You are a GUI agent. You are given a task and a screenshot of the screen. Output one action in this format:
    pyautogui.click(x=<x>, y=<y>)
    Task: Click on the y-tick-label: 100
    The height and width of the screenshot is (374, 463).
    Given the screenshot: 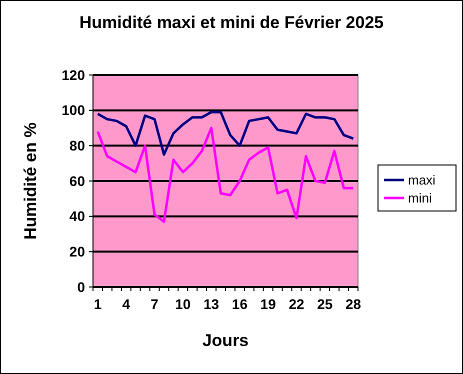 What is the action you would take?
    pyautogui.click(x=74, y=110)
    